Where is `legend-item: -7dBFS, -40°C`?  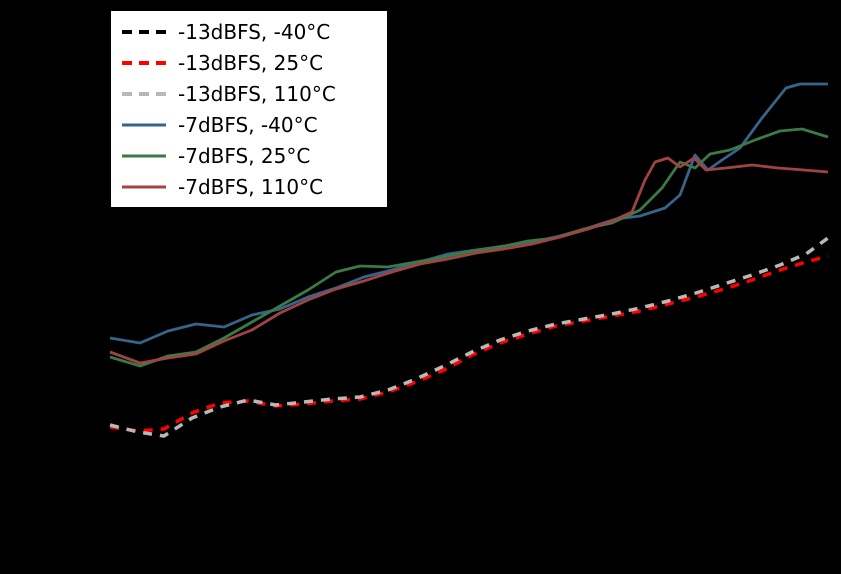
legend-item: -7dBFS, -40°C is located at coordinates (249, 124).